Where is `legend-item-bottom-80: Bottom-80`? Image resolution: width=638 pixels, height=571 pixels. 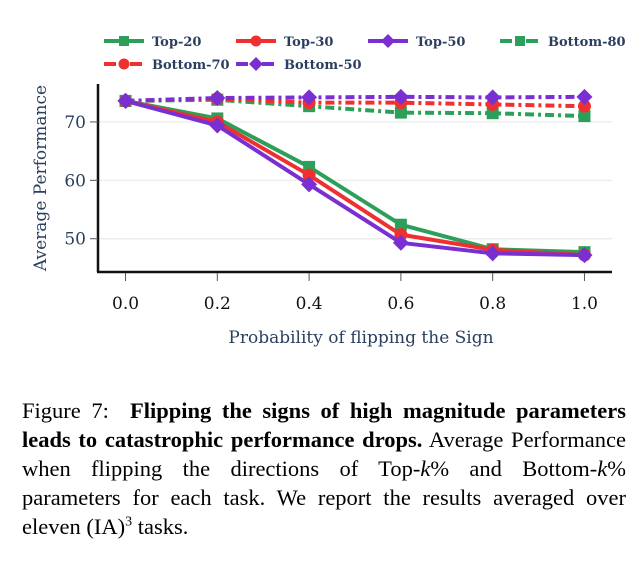 legend-item-bottom-80: Bottom-80 is located at coordinates (563, 42).